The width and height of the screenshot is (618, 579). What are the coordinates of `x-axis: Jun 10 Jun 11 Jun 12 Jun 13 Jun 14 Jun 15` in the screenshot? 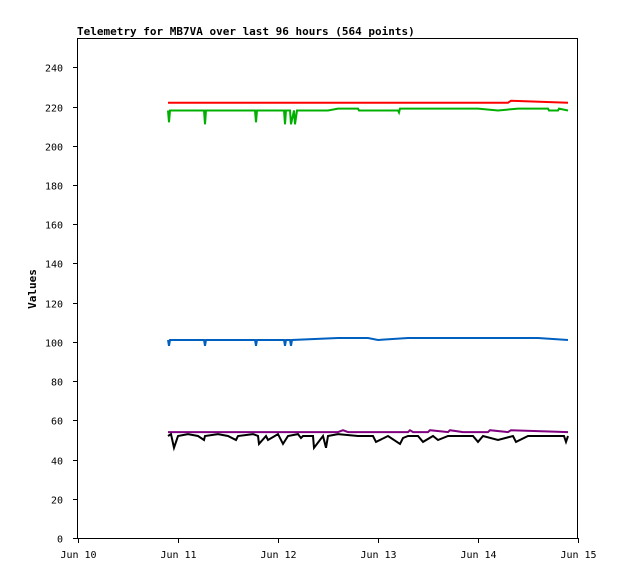 It's located at (328, 549).